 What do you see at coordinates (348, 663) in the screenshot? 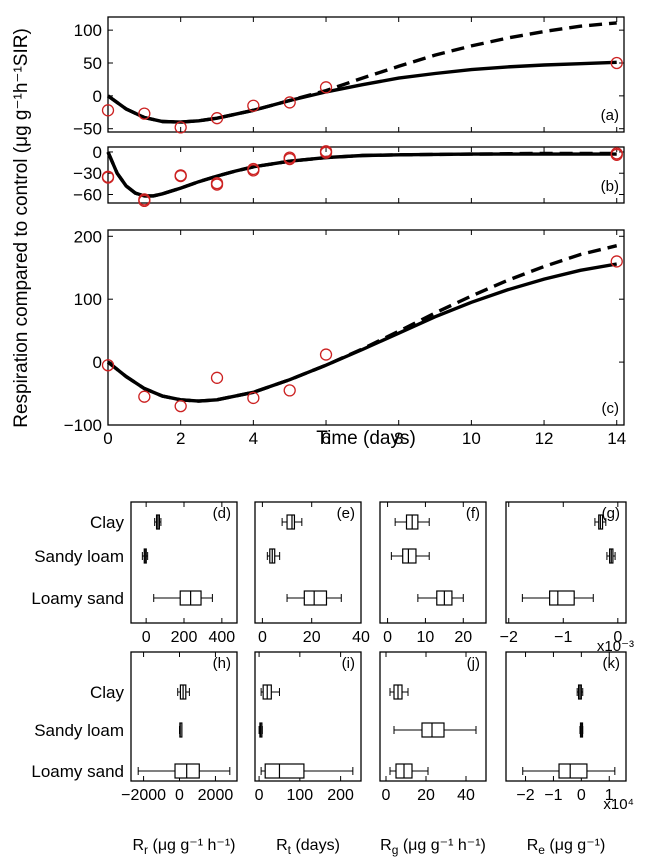
I see `panel-label: (i)` at bounding box center [348, 663].